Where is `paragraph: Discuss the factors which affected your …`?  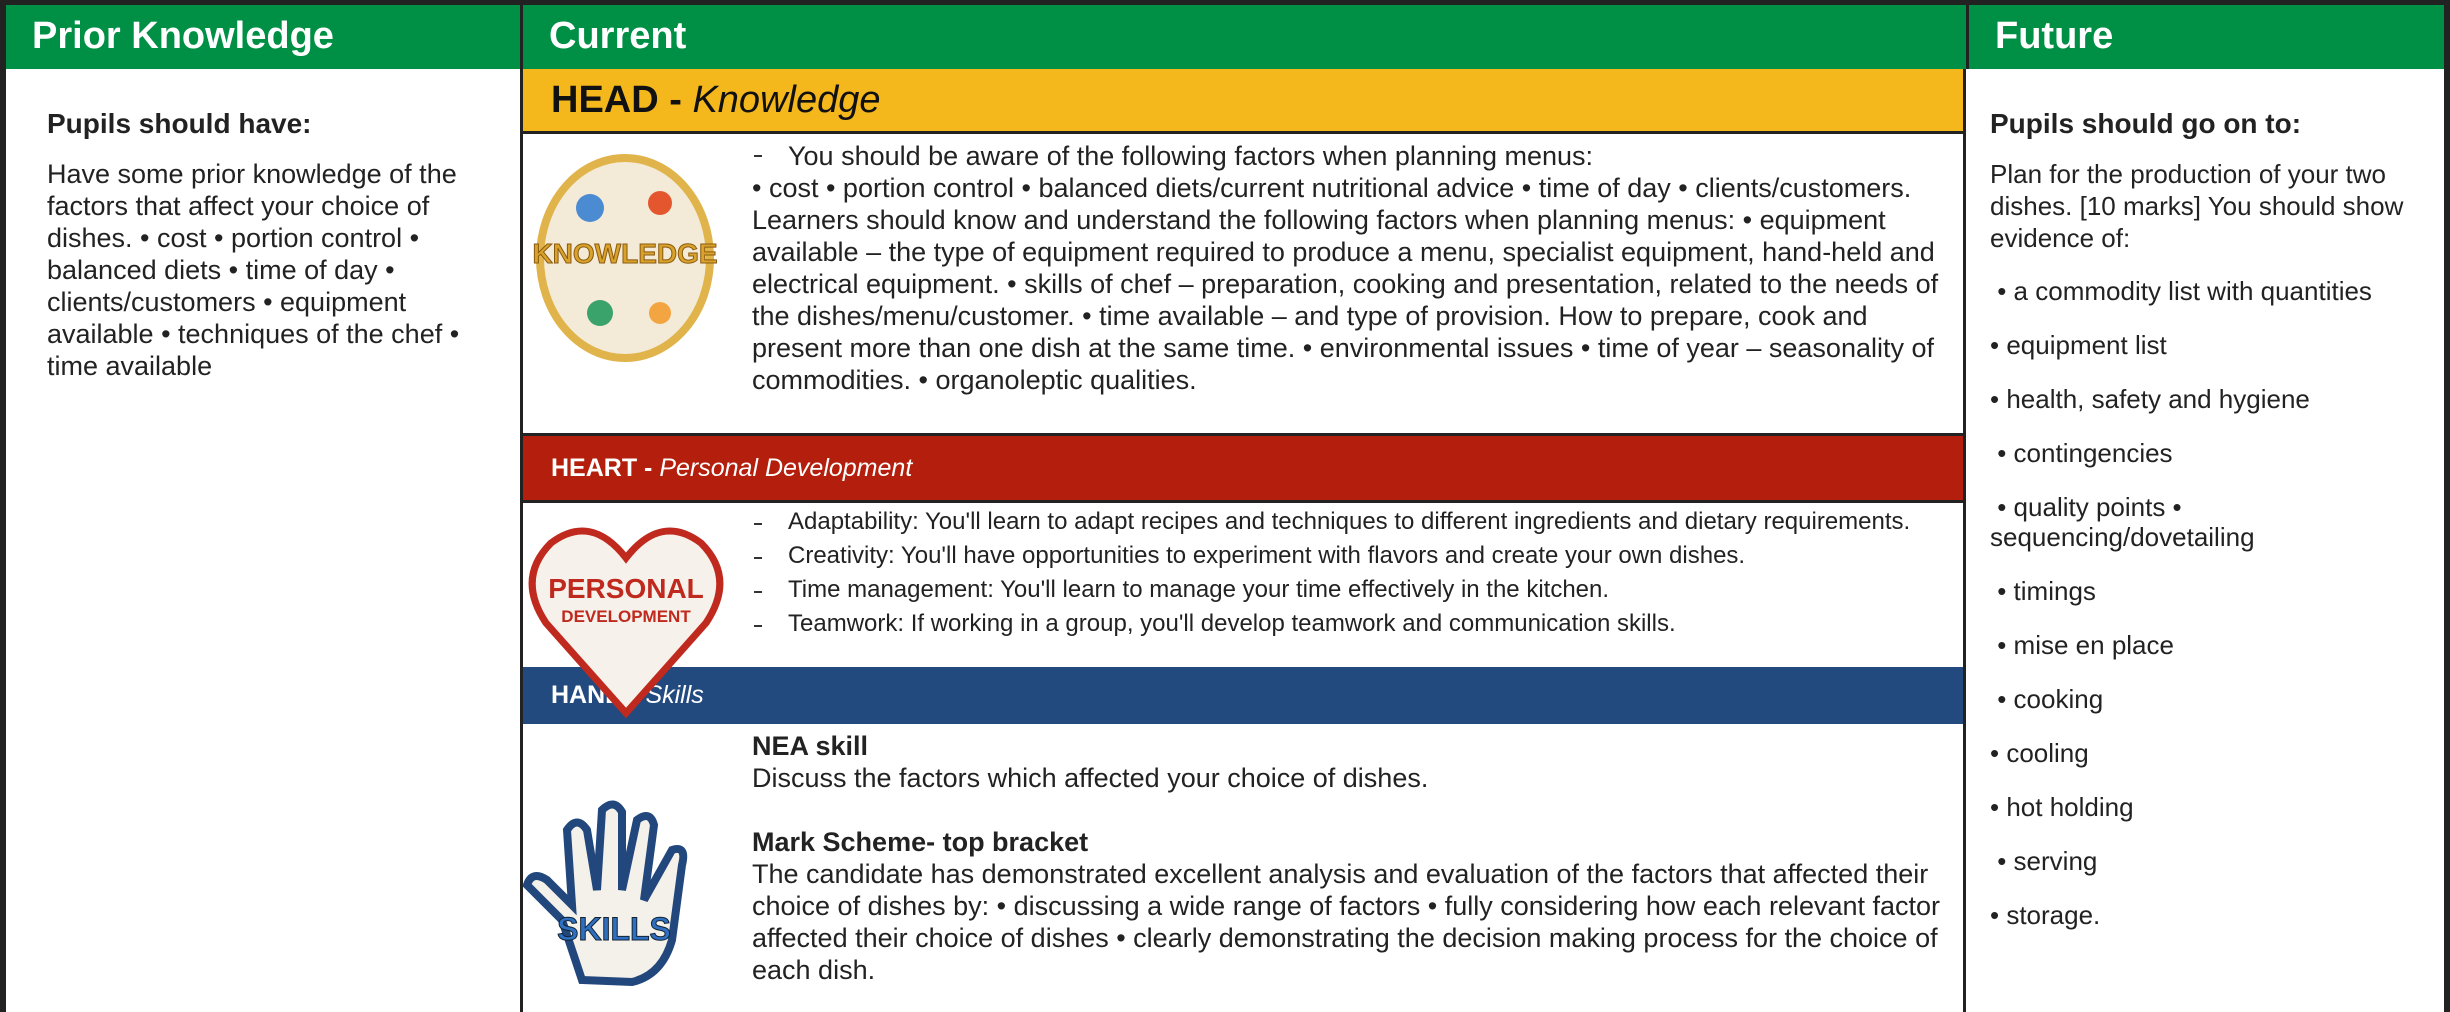 paragraph: Discuss the factors which affected your … is located at coordinates (1090, 778).